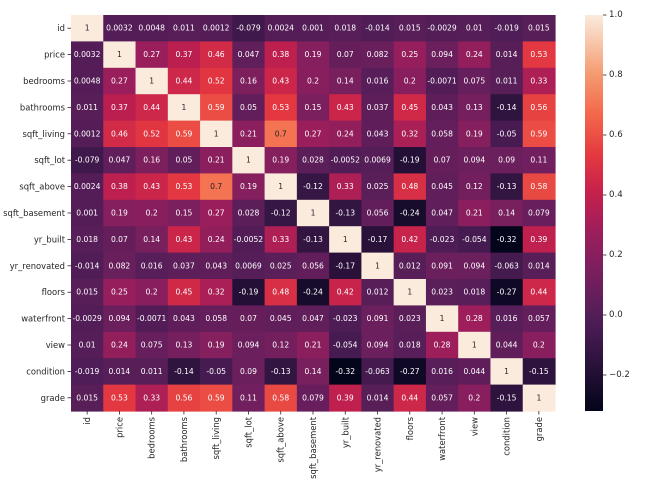 Image resolution: width=664 pixels, height=484 pixels. I want to click on heatmap-cell-condition-waterfront, so click(442, 372).